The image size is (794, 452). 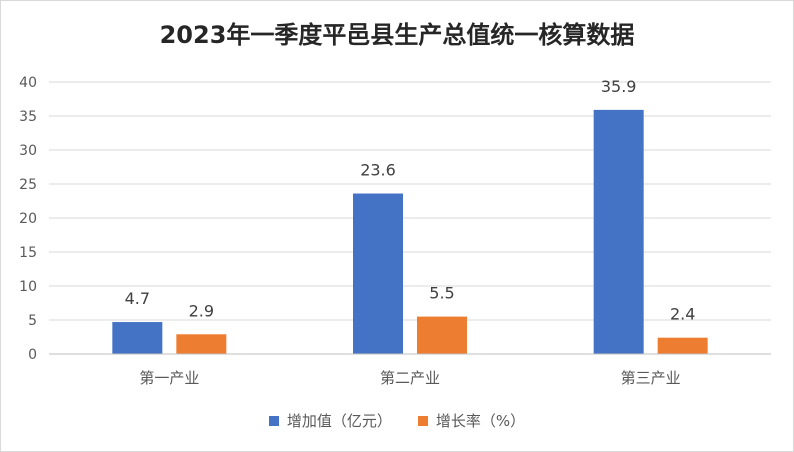 What do you see at coordinates (28, 185) in the screenshot?
I see `y-tick-label: 25` at bounding box center [28, 185].